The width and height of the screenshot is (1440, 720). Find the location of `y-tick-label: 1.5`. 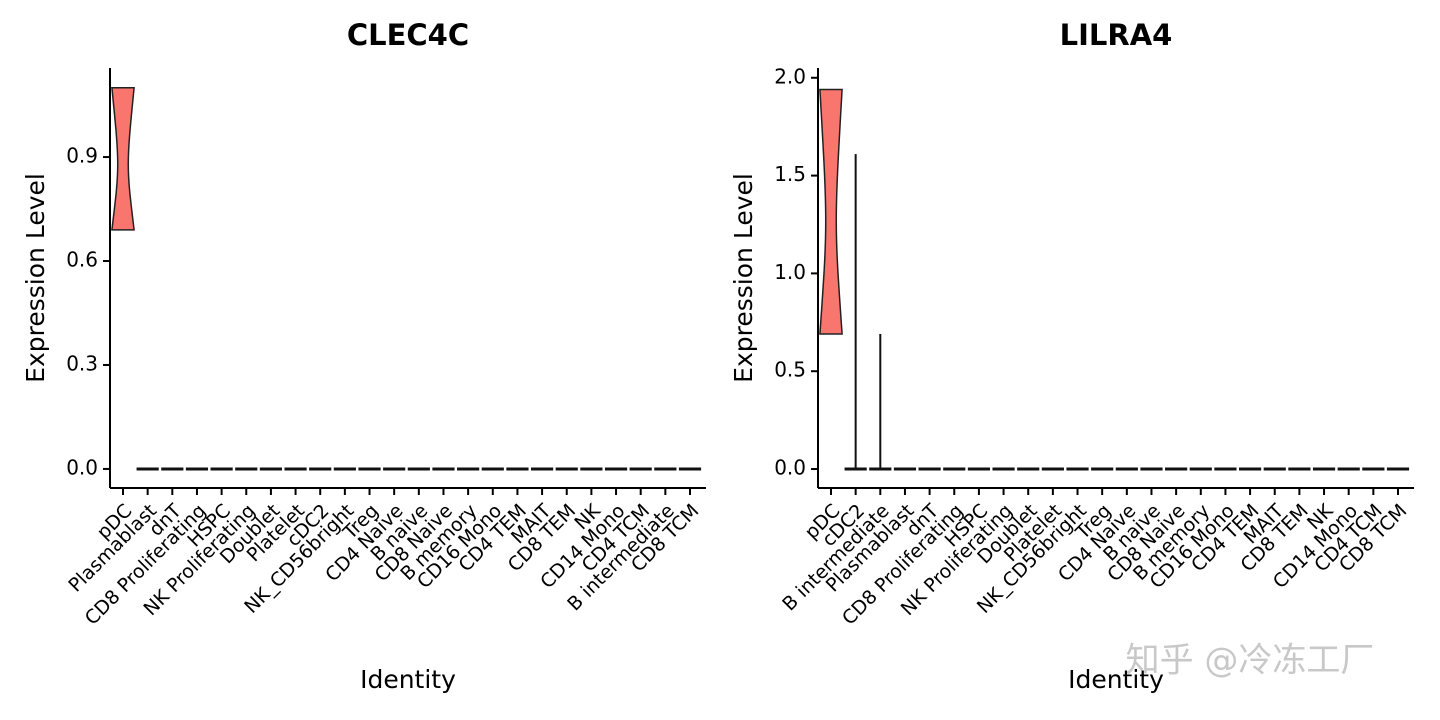

y-tick-label: 1.5 is located at coordinates (790, 174).